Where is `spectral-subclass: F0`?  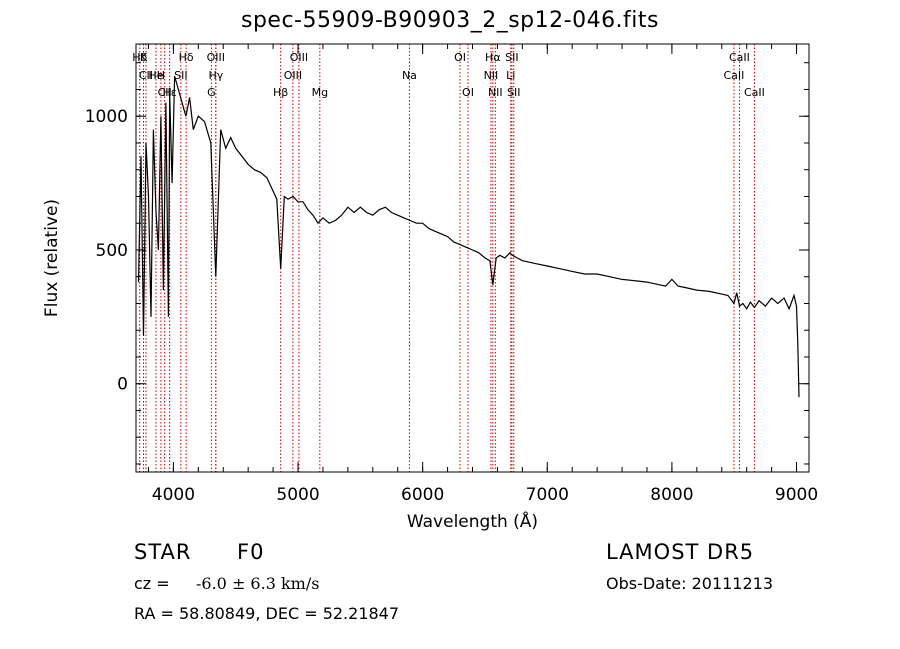
spectral-subclass: F0 is located at coordinates (251, 552).